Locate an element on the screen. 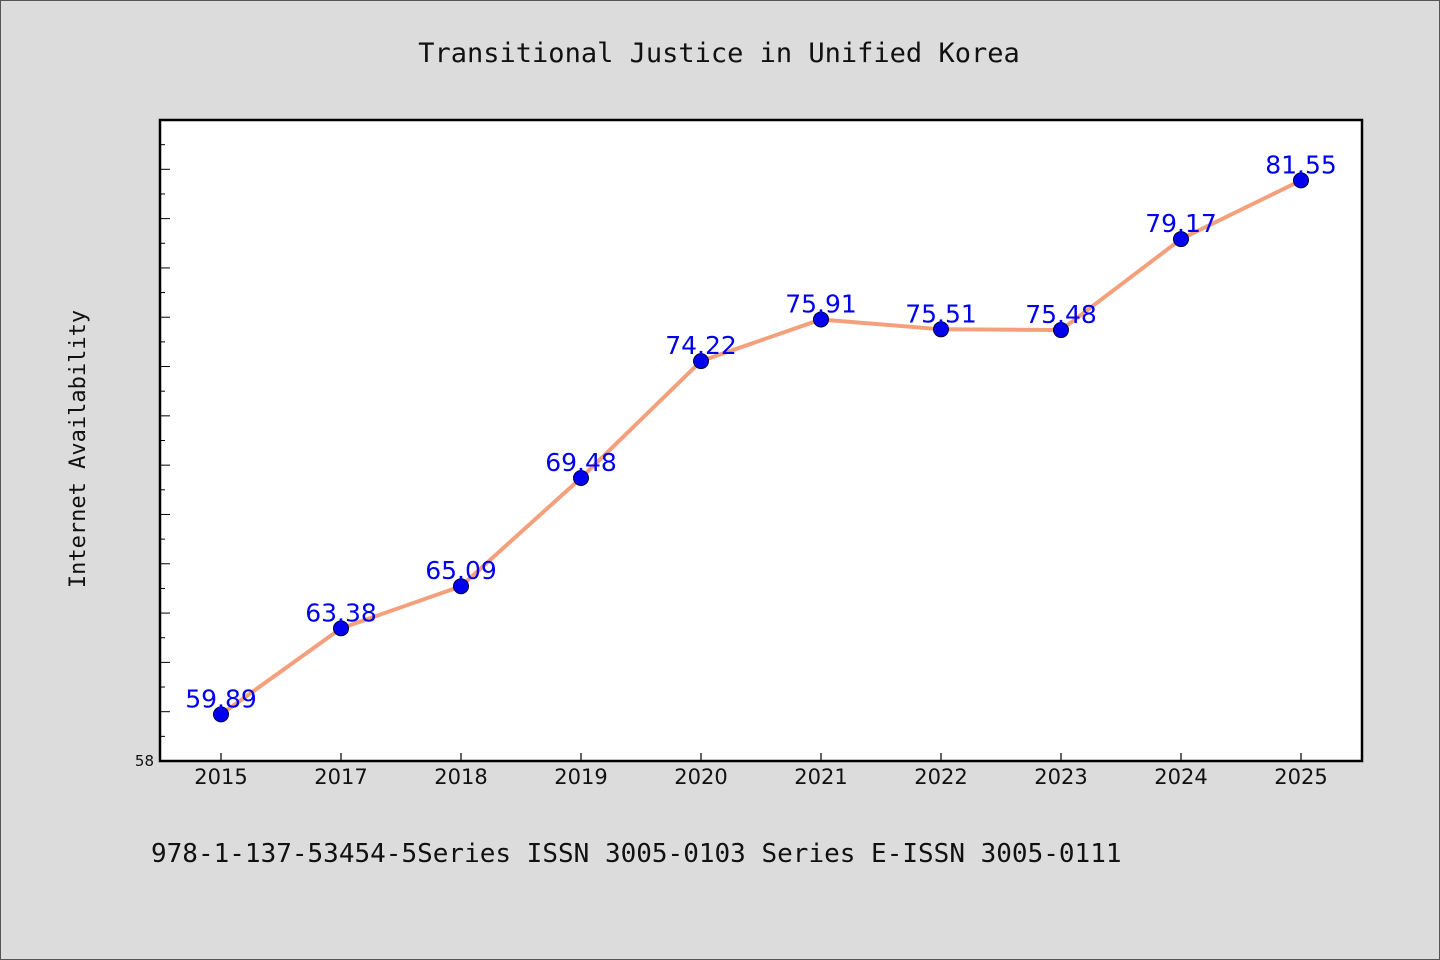 This screenshot has width=1440, height=960. x-axis-ticks: 2015 2017 2018 2019 2020 2021 2022 2023 2024 2025 is located at coordinates (761, 771).